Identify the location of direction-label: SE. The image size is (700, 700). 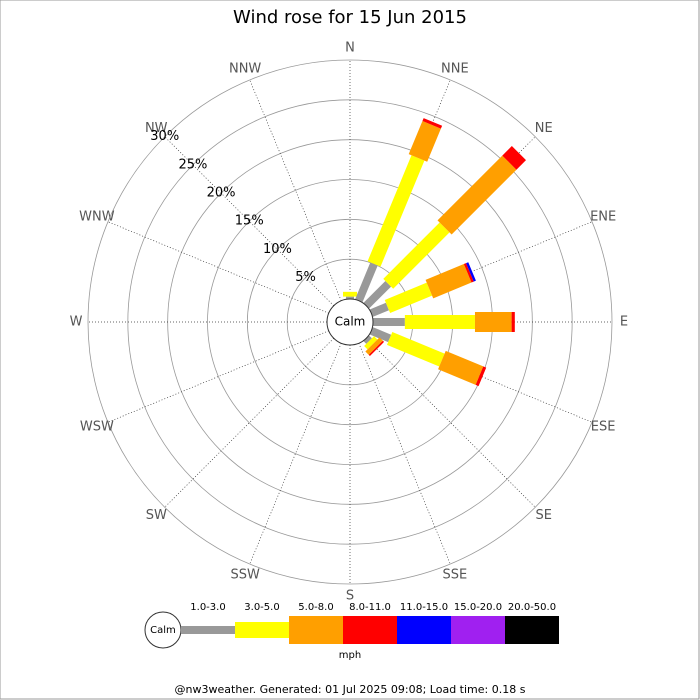
(544, 515).